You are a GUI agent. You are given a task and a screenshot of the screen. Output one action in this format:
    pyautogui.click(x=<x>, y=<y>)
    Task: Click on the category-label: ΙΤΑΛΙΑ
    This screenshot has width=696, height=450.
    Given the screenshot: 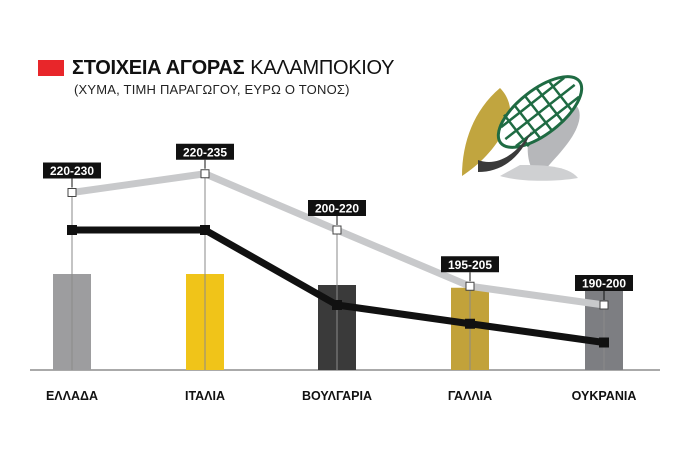 What is the action you would take?
    pyautogui.click(x=205, y=396)
    